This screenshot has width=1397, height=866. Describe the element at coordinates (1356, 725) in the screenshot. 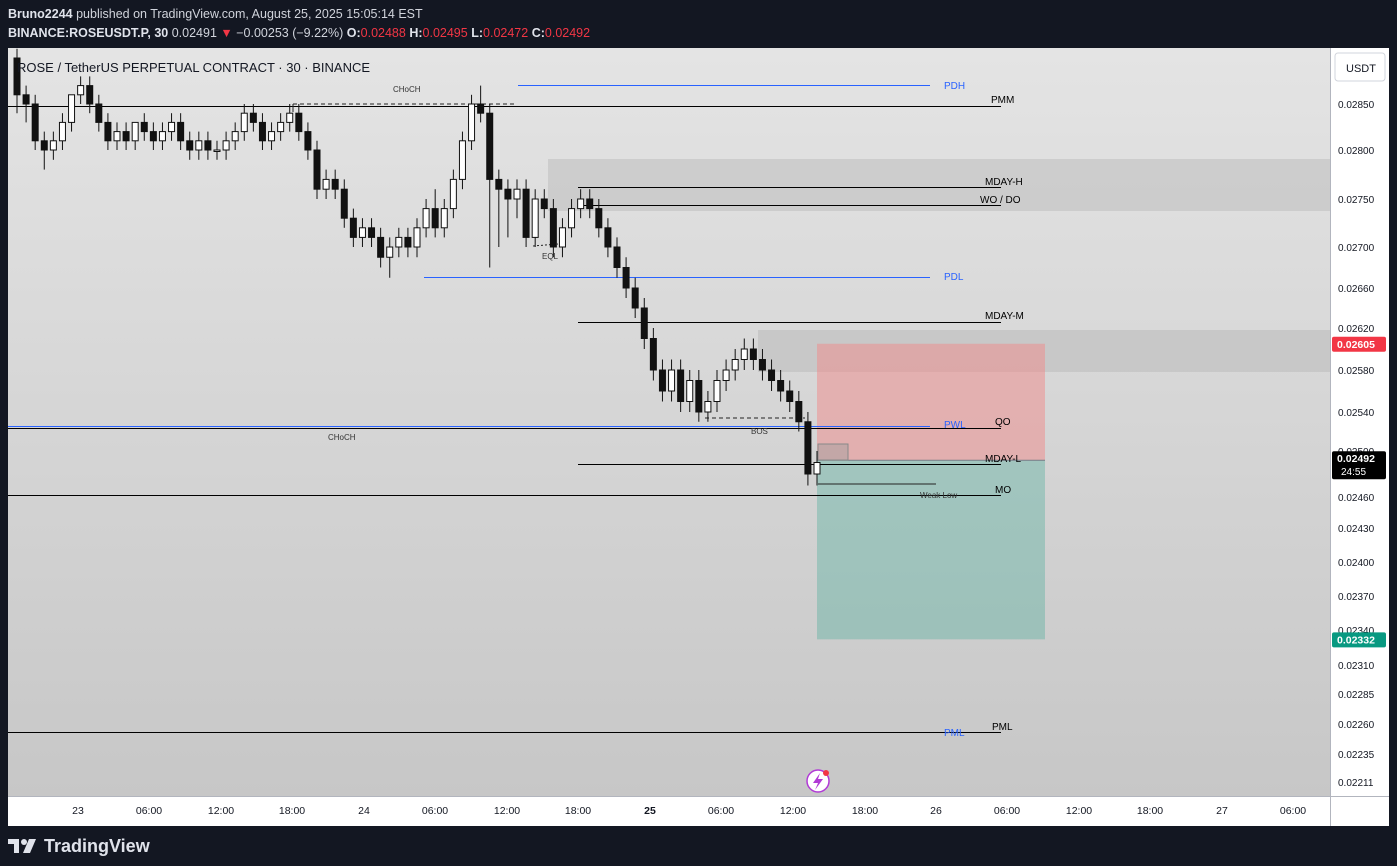

I see `y-tick-label: 0.02260` at that location.